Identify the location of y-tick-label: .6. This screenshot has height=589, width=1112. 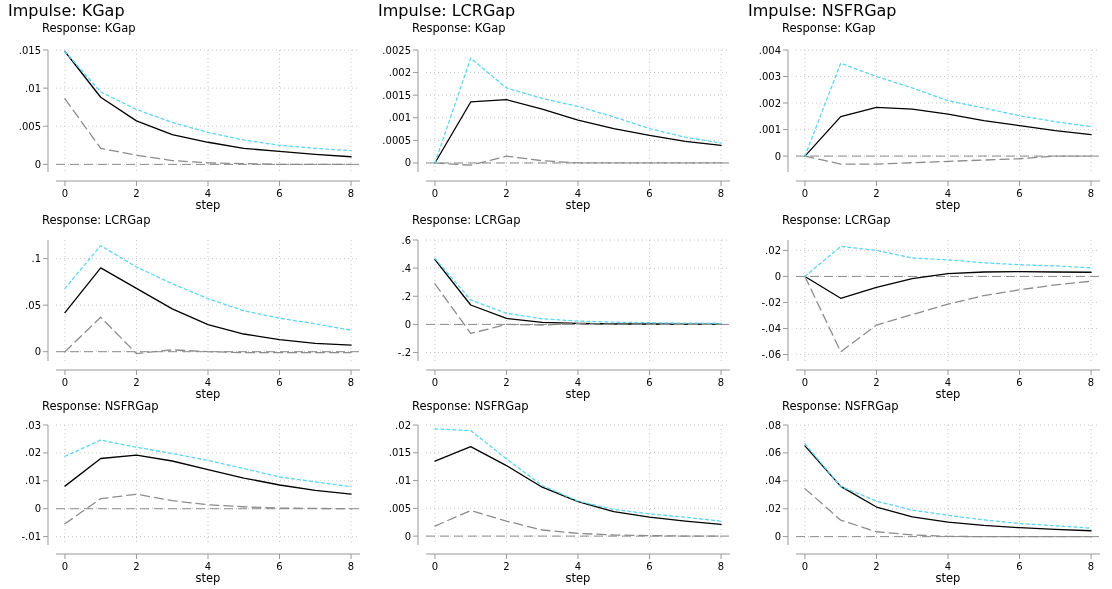
(406, 240).